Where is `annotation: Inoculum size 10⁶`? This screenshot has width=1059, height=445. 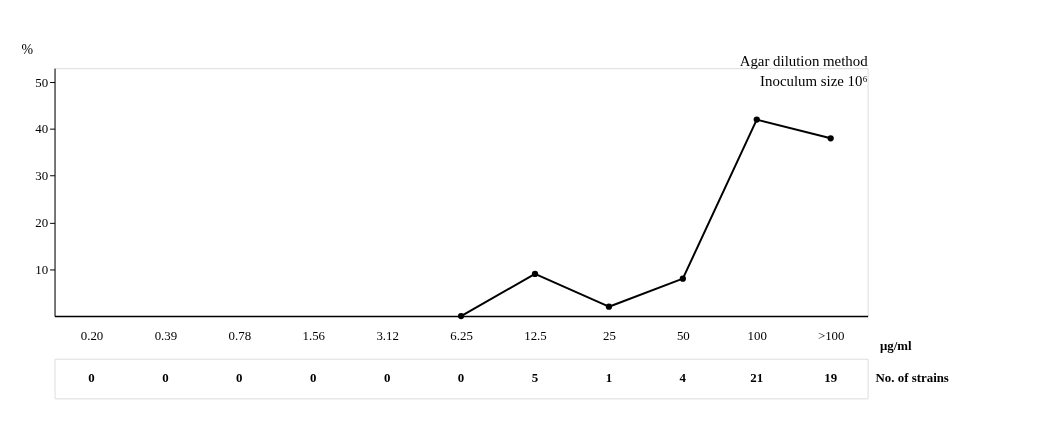 annotation: Inoculum size 10⁶ is located at coordinates (814, 81).